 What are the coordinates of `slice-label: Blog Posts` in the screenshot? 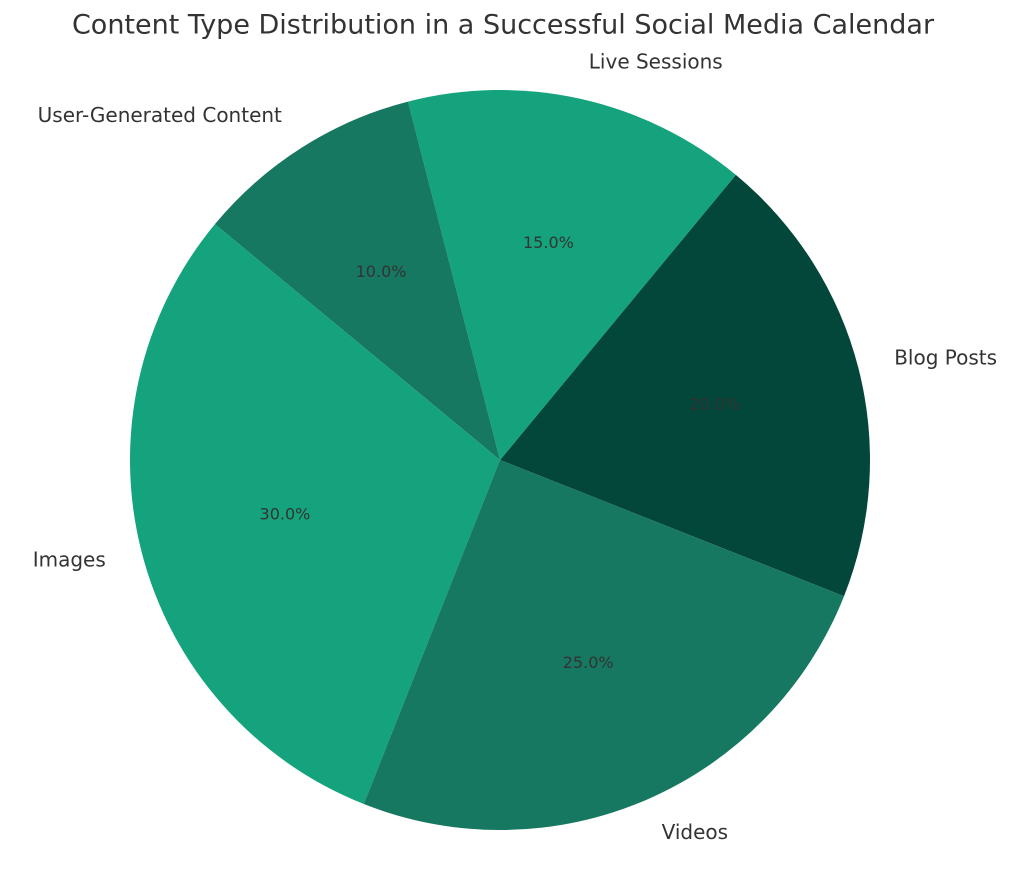 It's located at (945, 357).